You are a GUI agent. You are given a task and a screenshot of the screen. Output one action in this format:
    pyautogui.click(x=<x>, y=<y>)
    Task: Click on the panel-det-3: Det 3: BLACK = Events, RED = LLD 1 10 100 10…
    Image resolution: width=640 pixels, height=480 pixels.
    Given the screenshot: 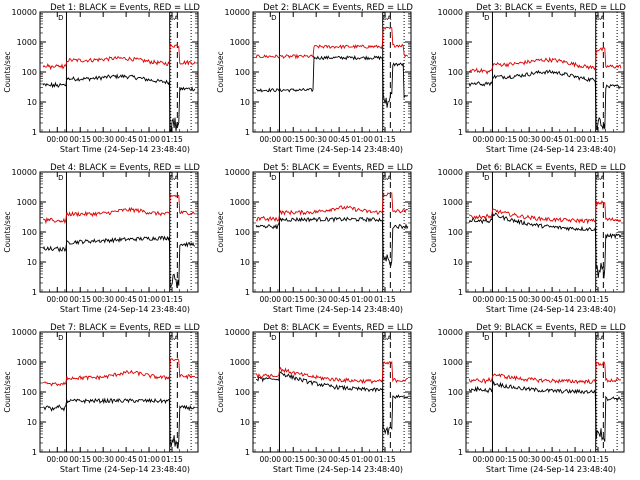 What is the action you would take?
    pyautogui.click(x=527, y=78)
    